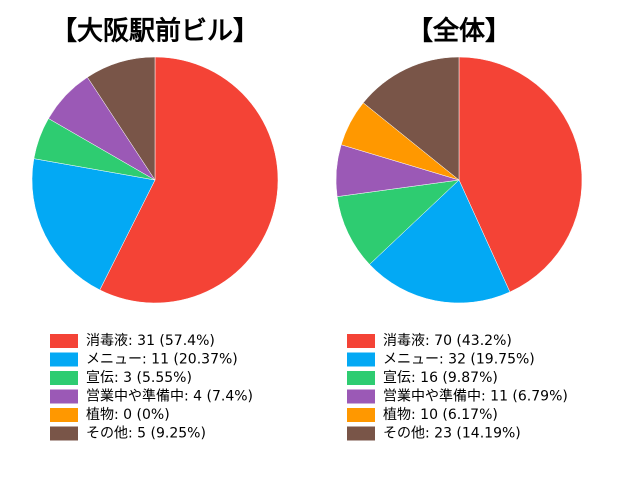 Image resolution: width=640 pixels, height=480 pixels. Describe the element at coordinates (440, 378) in the screenshot. I see `legend-label: 宣伝: 16 (9.87%)` at that location.